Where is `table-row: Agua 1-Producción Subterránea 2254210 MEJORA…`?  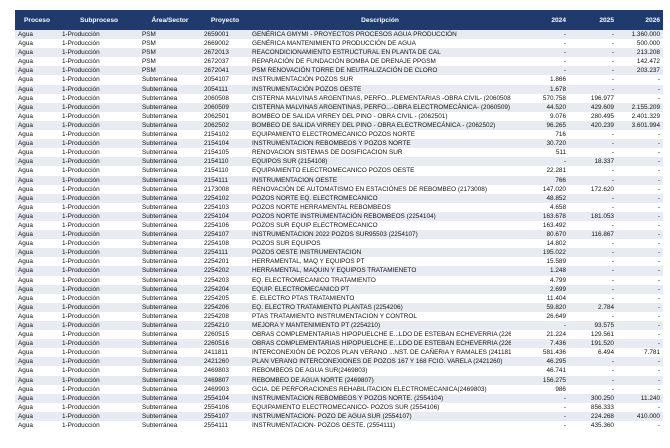 table-row: Agua 1-Producción Subterránea 2254210 MEJORA… is located at coordinates (339, 326).